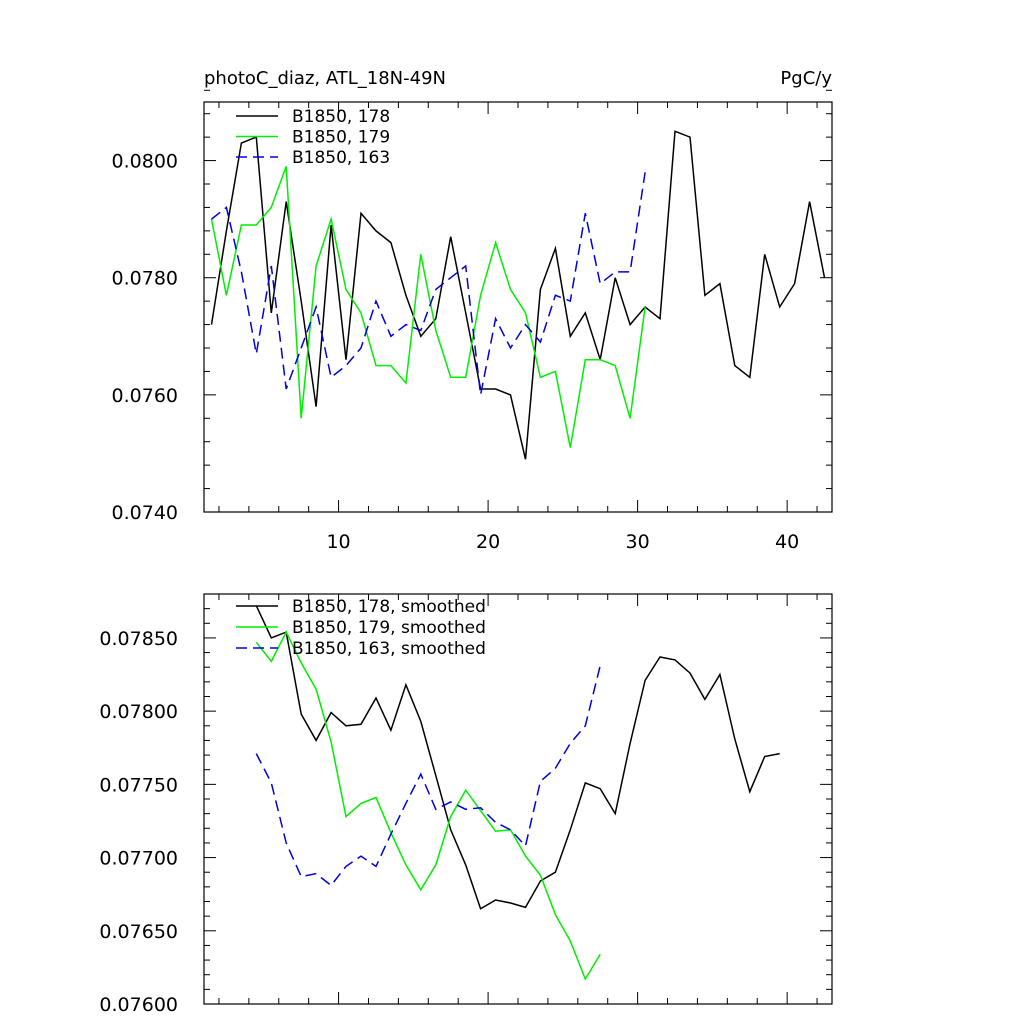 This screenshot has height=1024, width=1024. What do you see at coordinates (138, 712) in the screenshot?
I see `y-tick-label: 0.07800` at bounding box center [138, 712].